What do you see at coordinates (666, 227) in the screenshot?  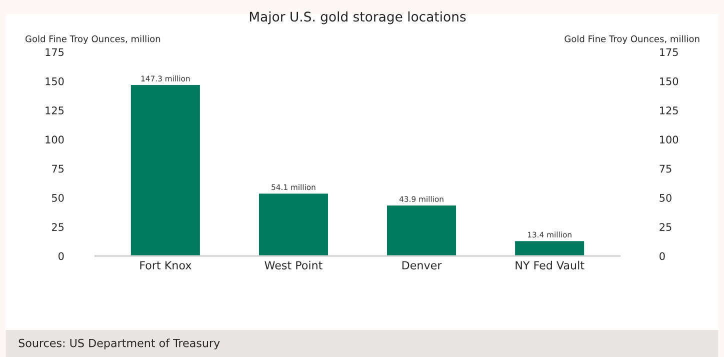 I see `y2-tick-label: 25` at bounding box center [666, 227].